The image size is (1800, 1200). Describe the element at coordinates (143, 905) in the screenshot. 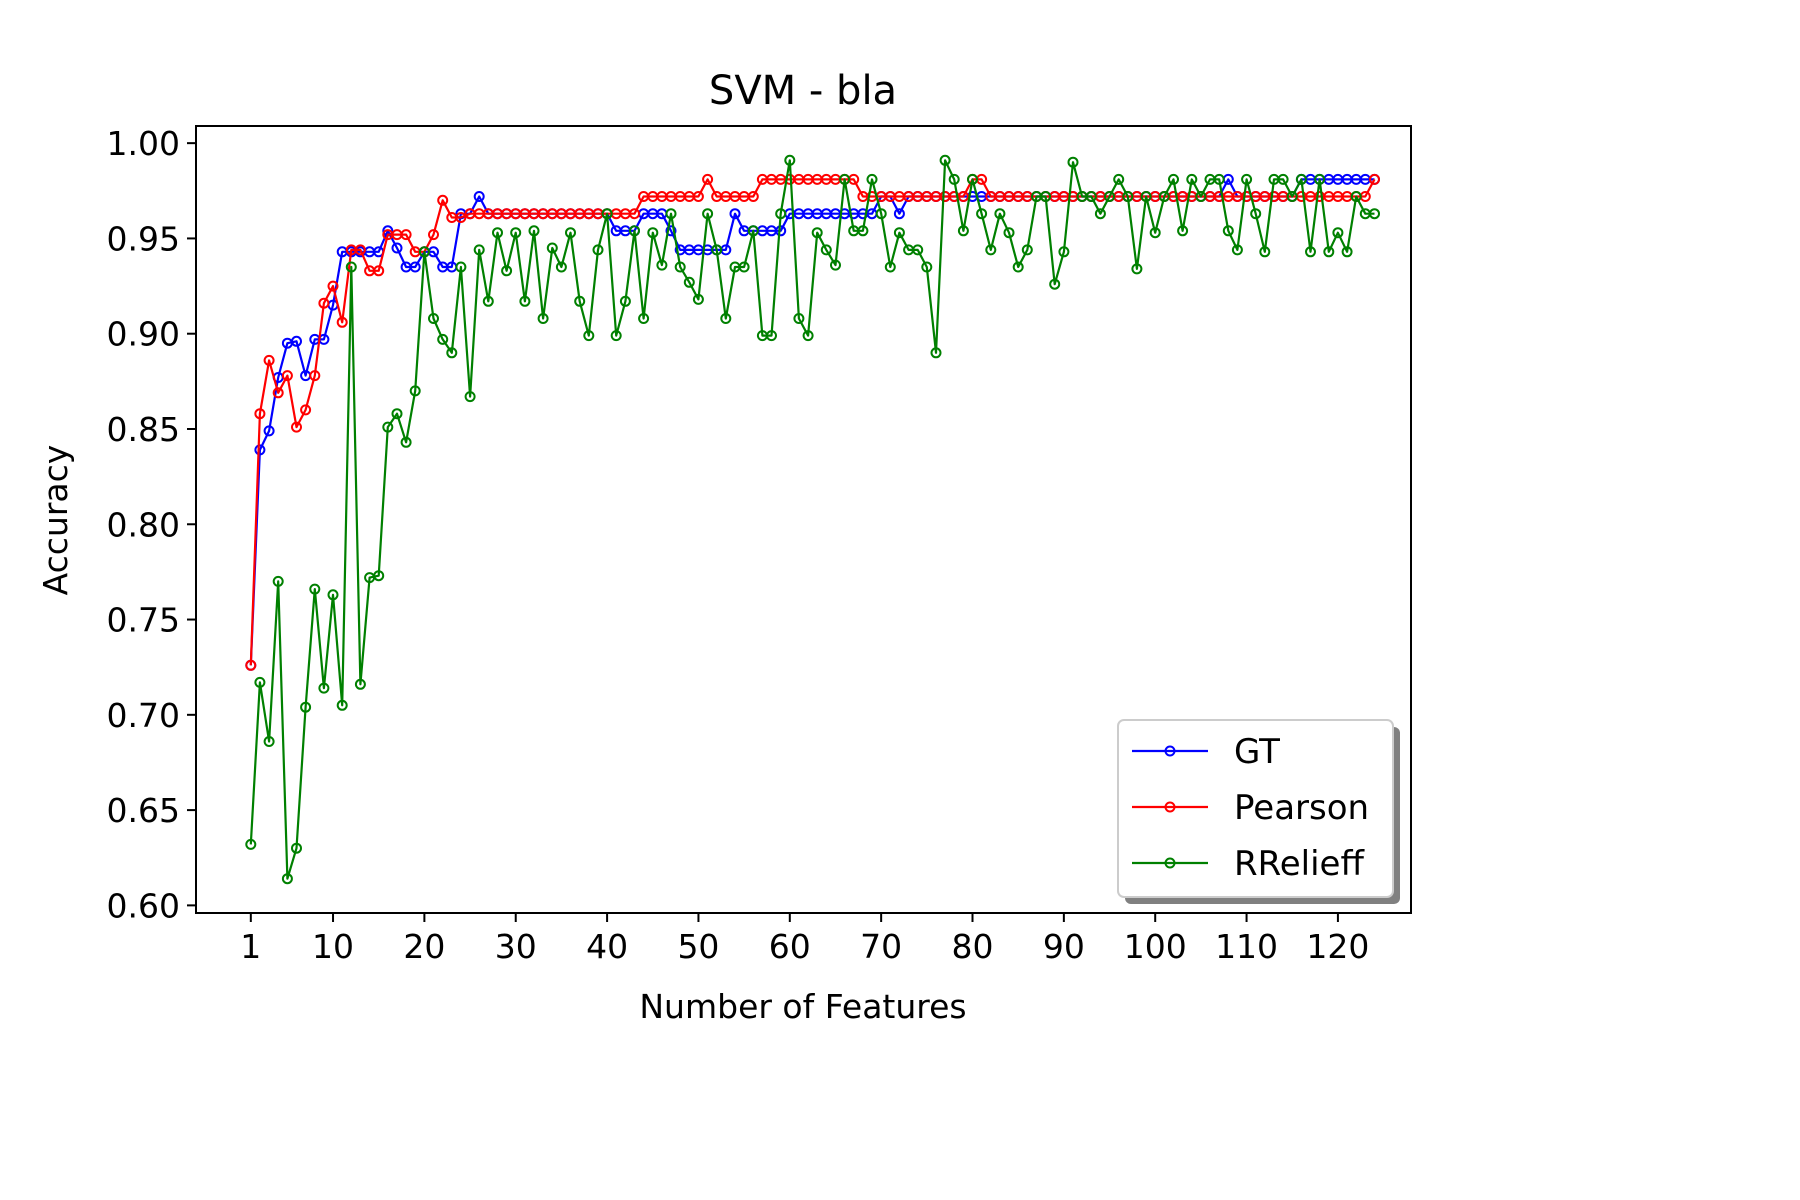

I see `y-tick-label: 0.60` at that location.